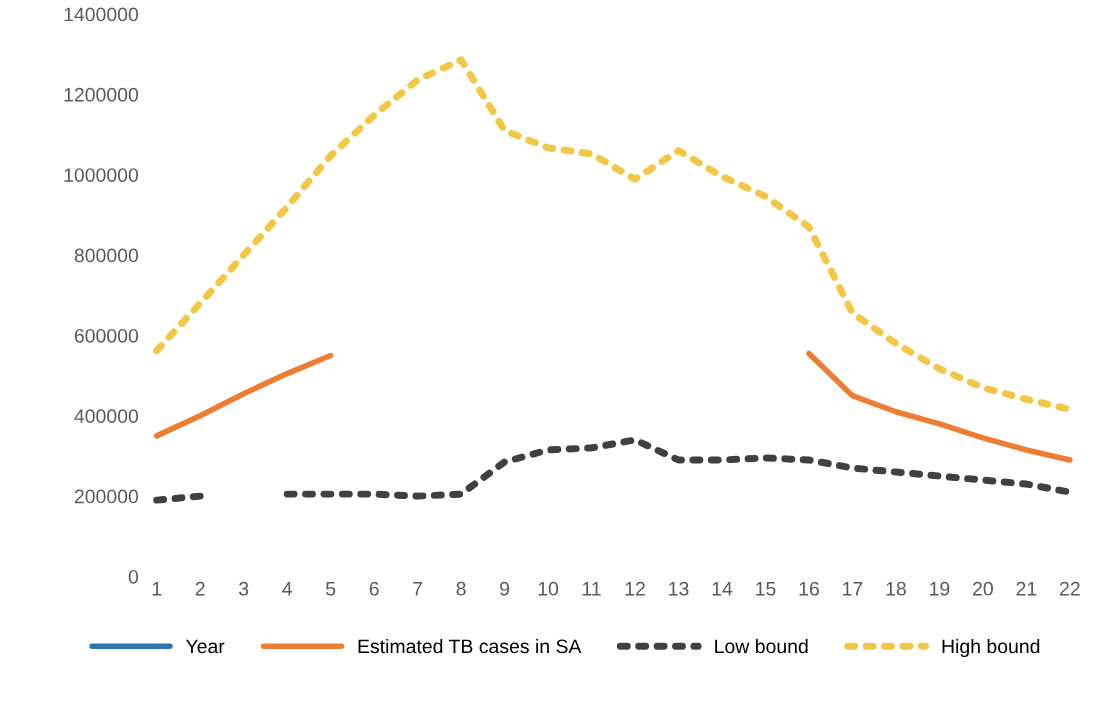  What do you see at coordinates (106, 335) in the screenshot?
I see `y-tick-label: 600000` at bounding box center [106, 335].